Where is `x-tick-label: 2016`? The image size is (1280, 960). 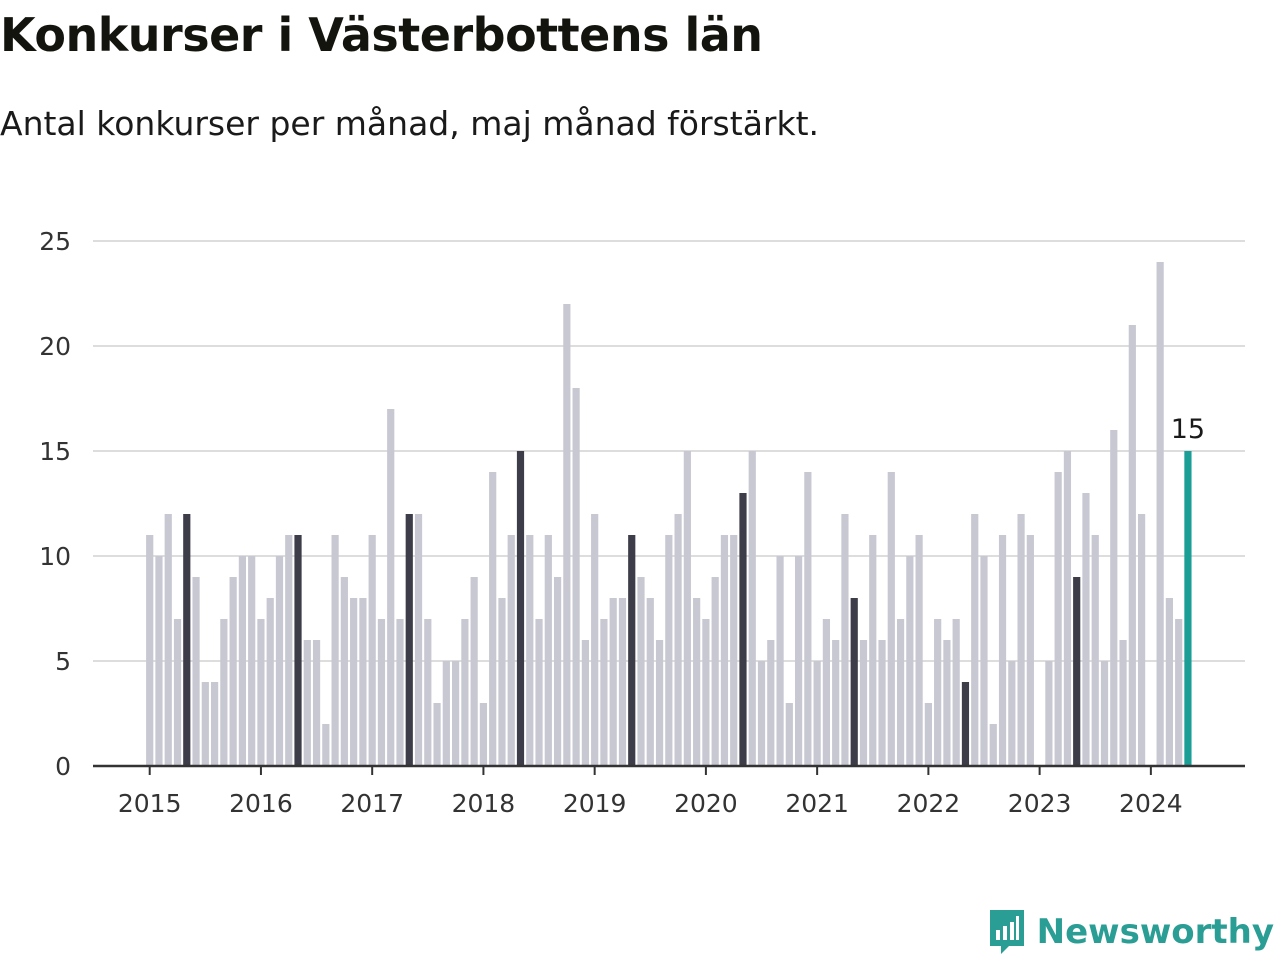 x-tick-label: 2016 is located at coordinates (261, 803).